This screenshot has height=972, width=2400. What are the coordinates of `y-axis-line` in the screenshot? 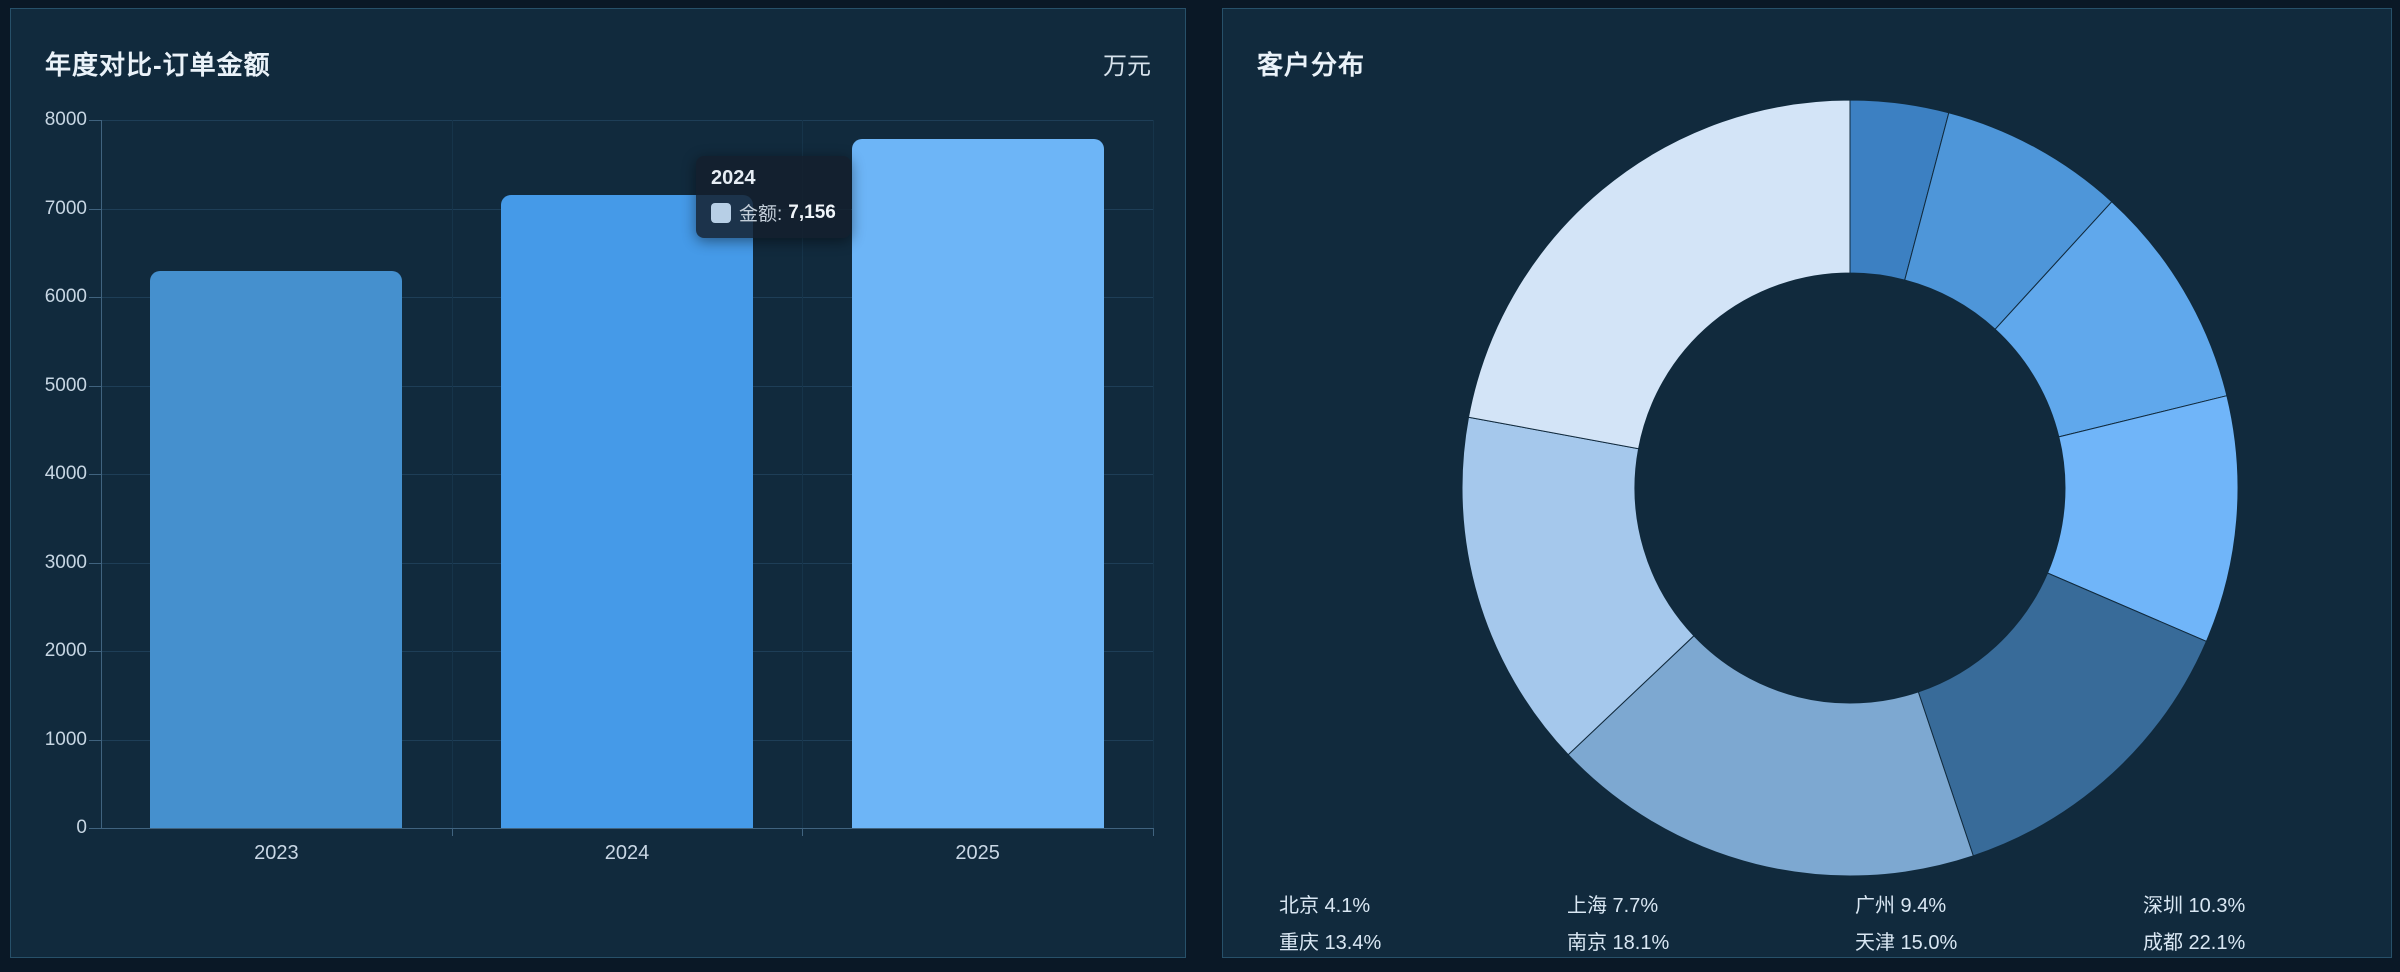 It's located at (101, 474).